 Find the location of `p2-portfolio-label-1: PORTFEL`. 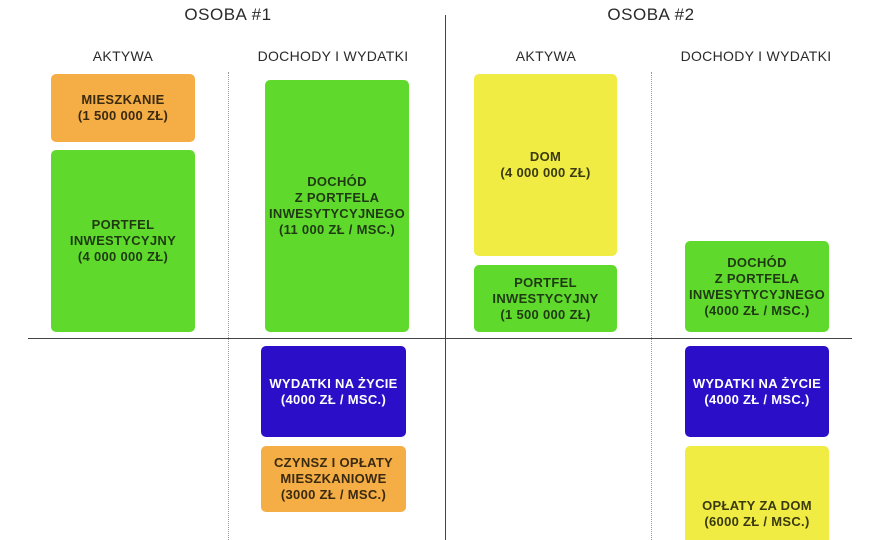

p2-portfolio-label-1: PORTFEL is located at coordinates (545, 282).